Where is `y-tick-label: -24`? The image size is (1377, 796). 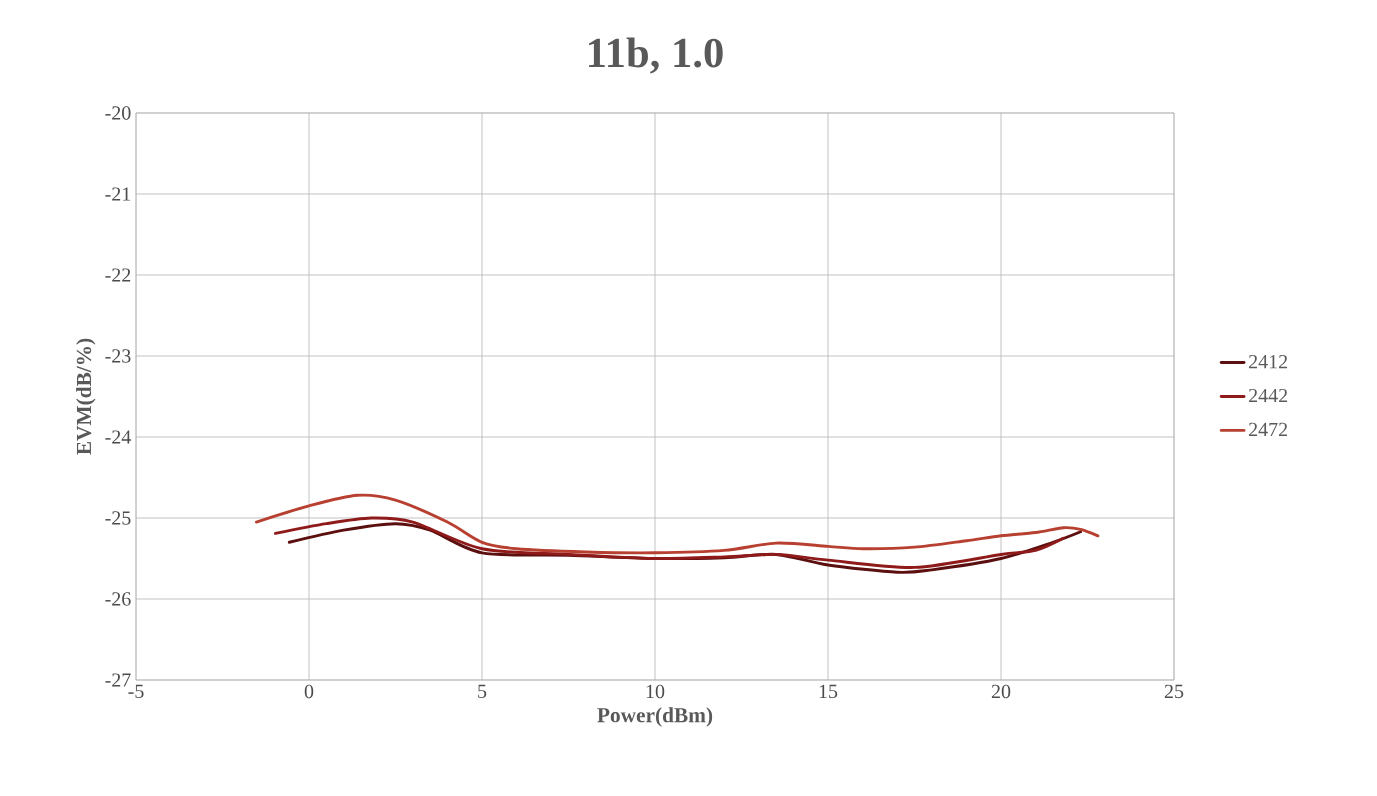 y-tick-label: -24 is located at coordinates (118, 437).